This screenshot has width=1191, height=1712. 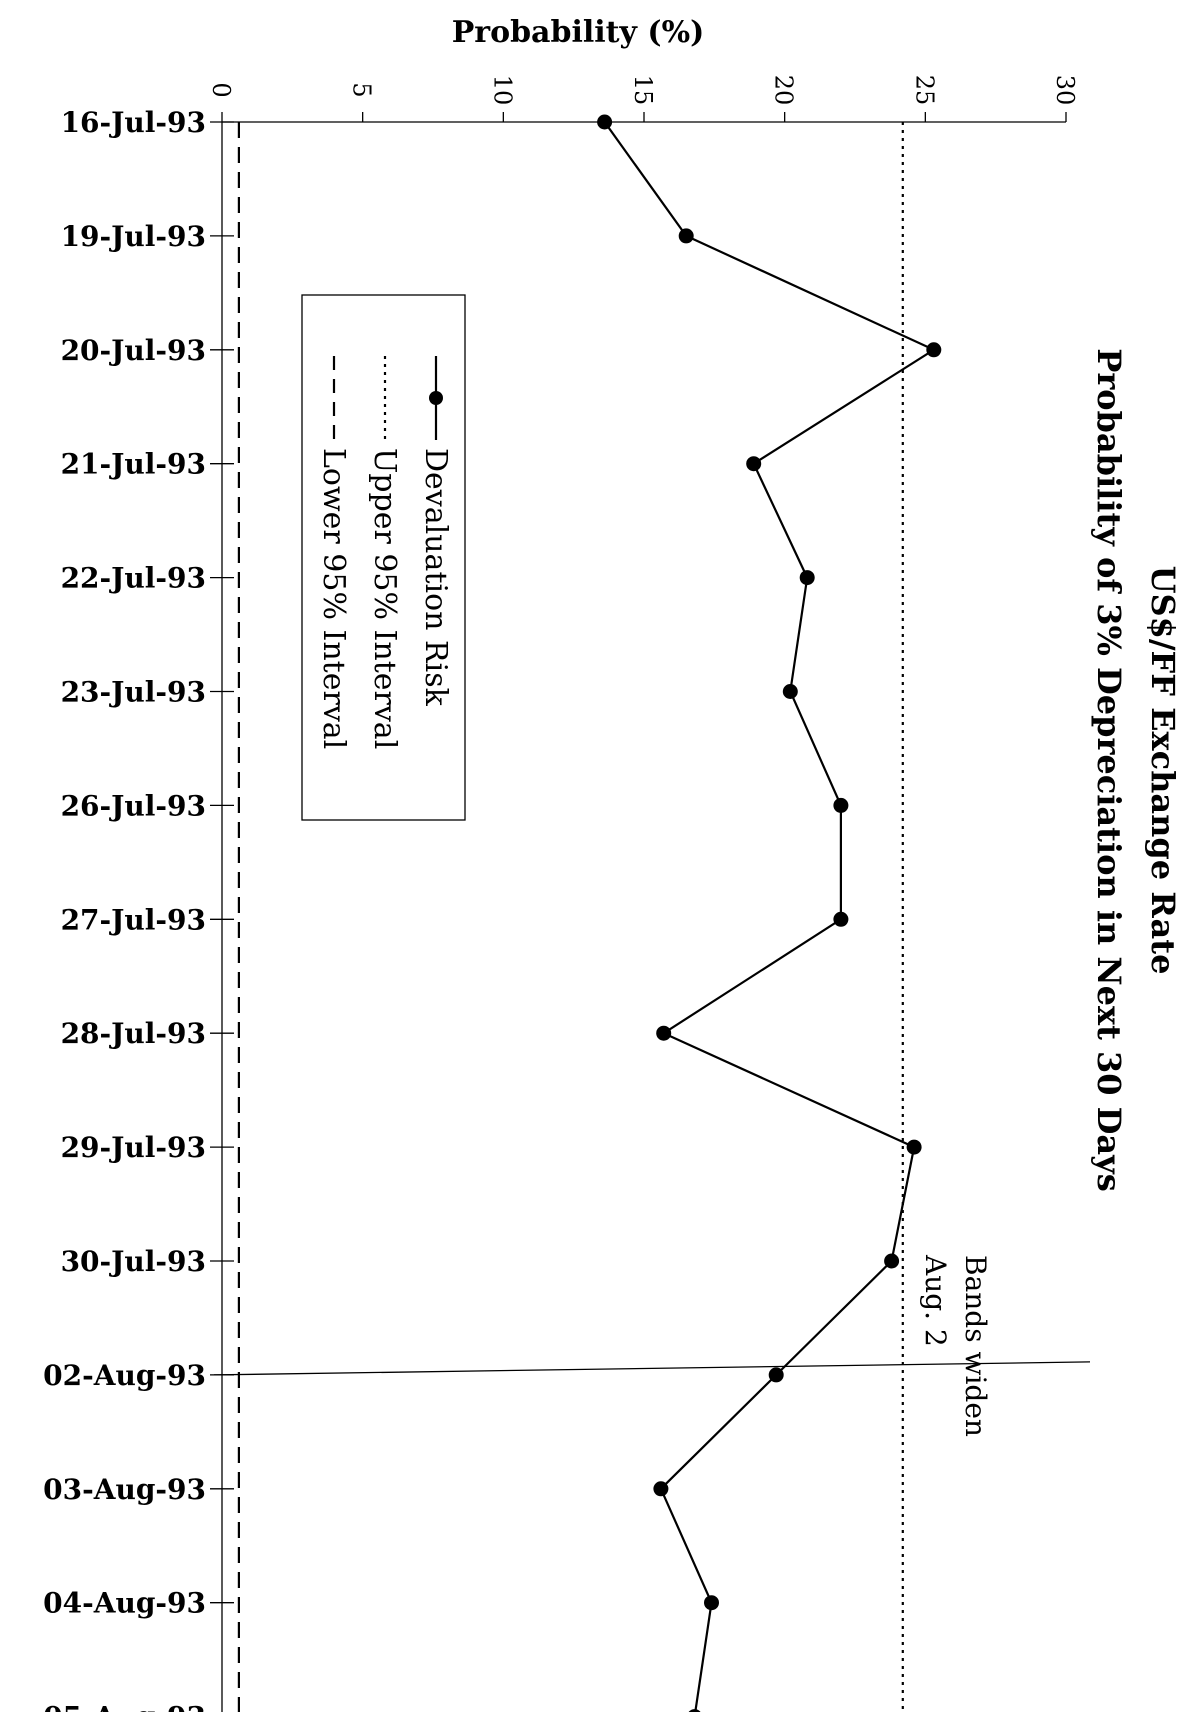 I want to click on category-label: 27-Jul-93, so click(x=133, y=919).